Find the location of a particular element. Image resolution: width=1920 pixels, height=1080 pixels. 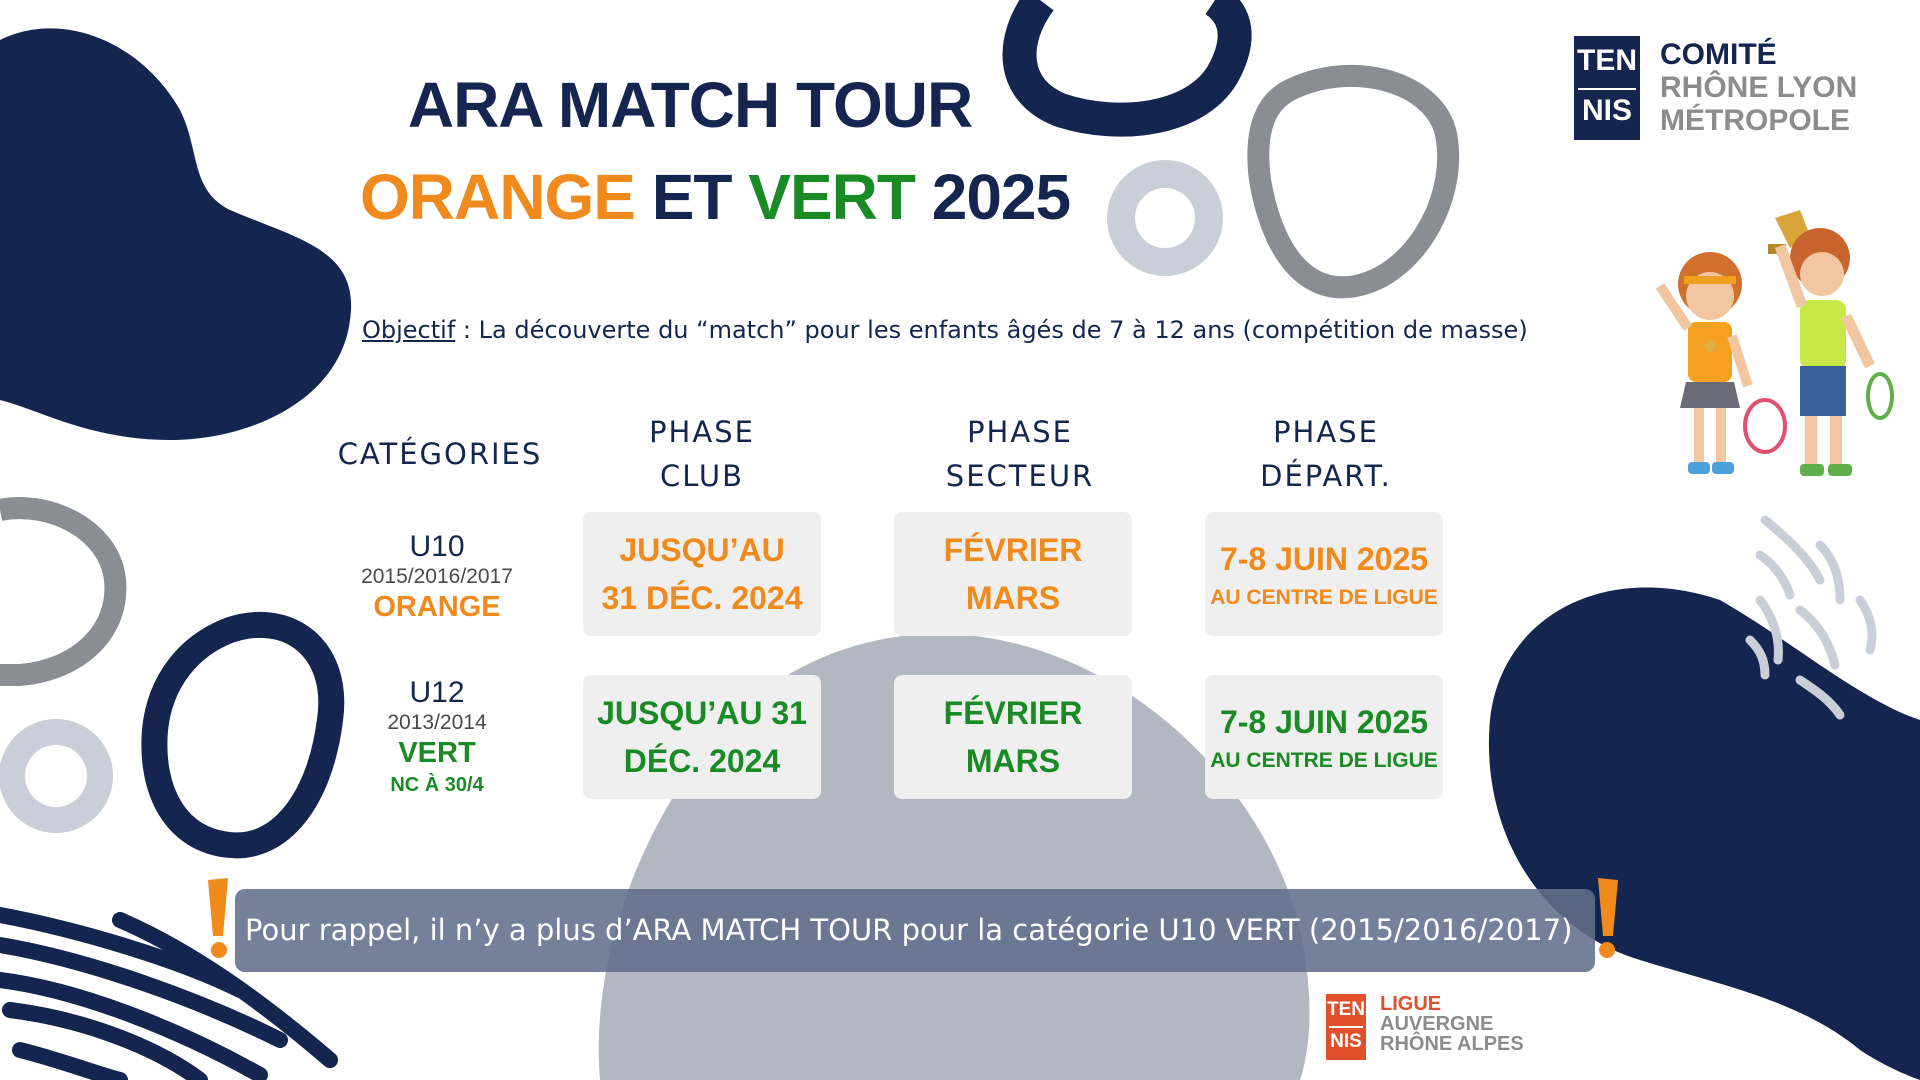

title-line2: ORANGE ET VERT 2025 is located at coordinates (715, 197).